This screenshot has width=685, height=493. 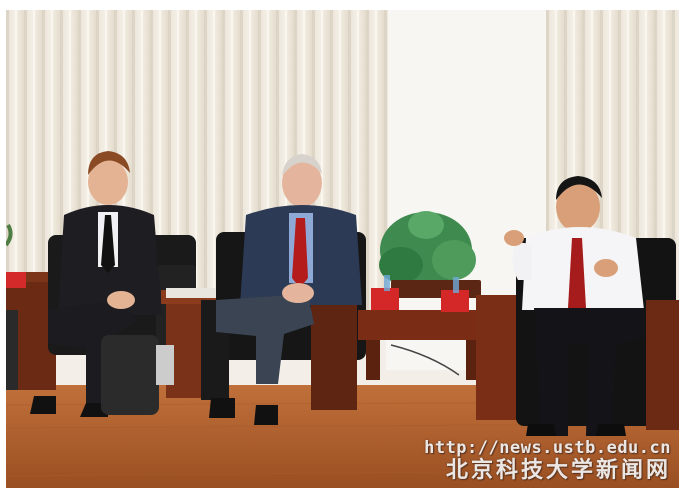 I want to click on name-plate-left, so click(x=16, y=280).